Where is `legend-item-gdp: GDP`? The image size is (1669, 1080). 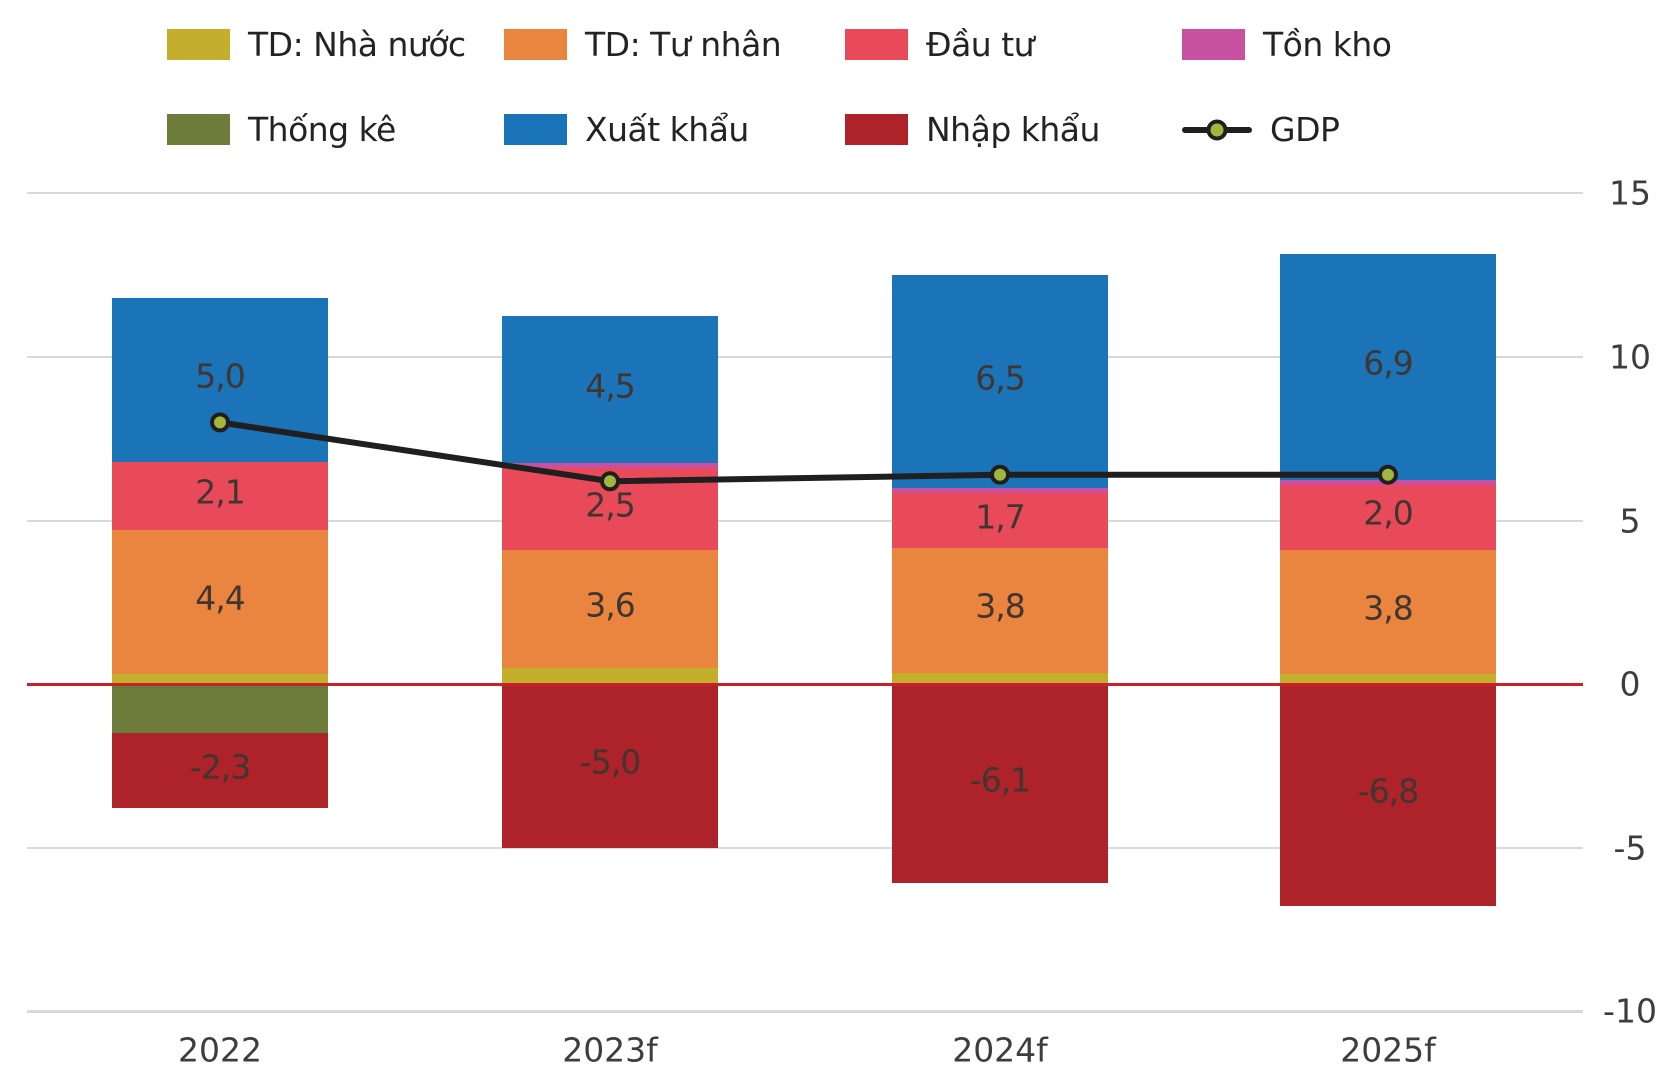
legend-item-gdp: GDP is located at coordinates (1261, 129).